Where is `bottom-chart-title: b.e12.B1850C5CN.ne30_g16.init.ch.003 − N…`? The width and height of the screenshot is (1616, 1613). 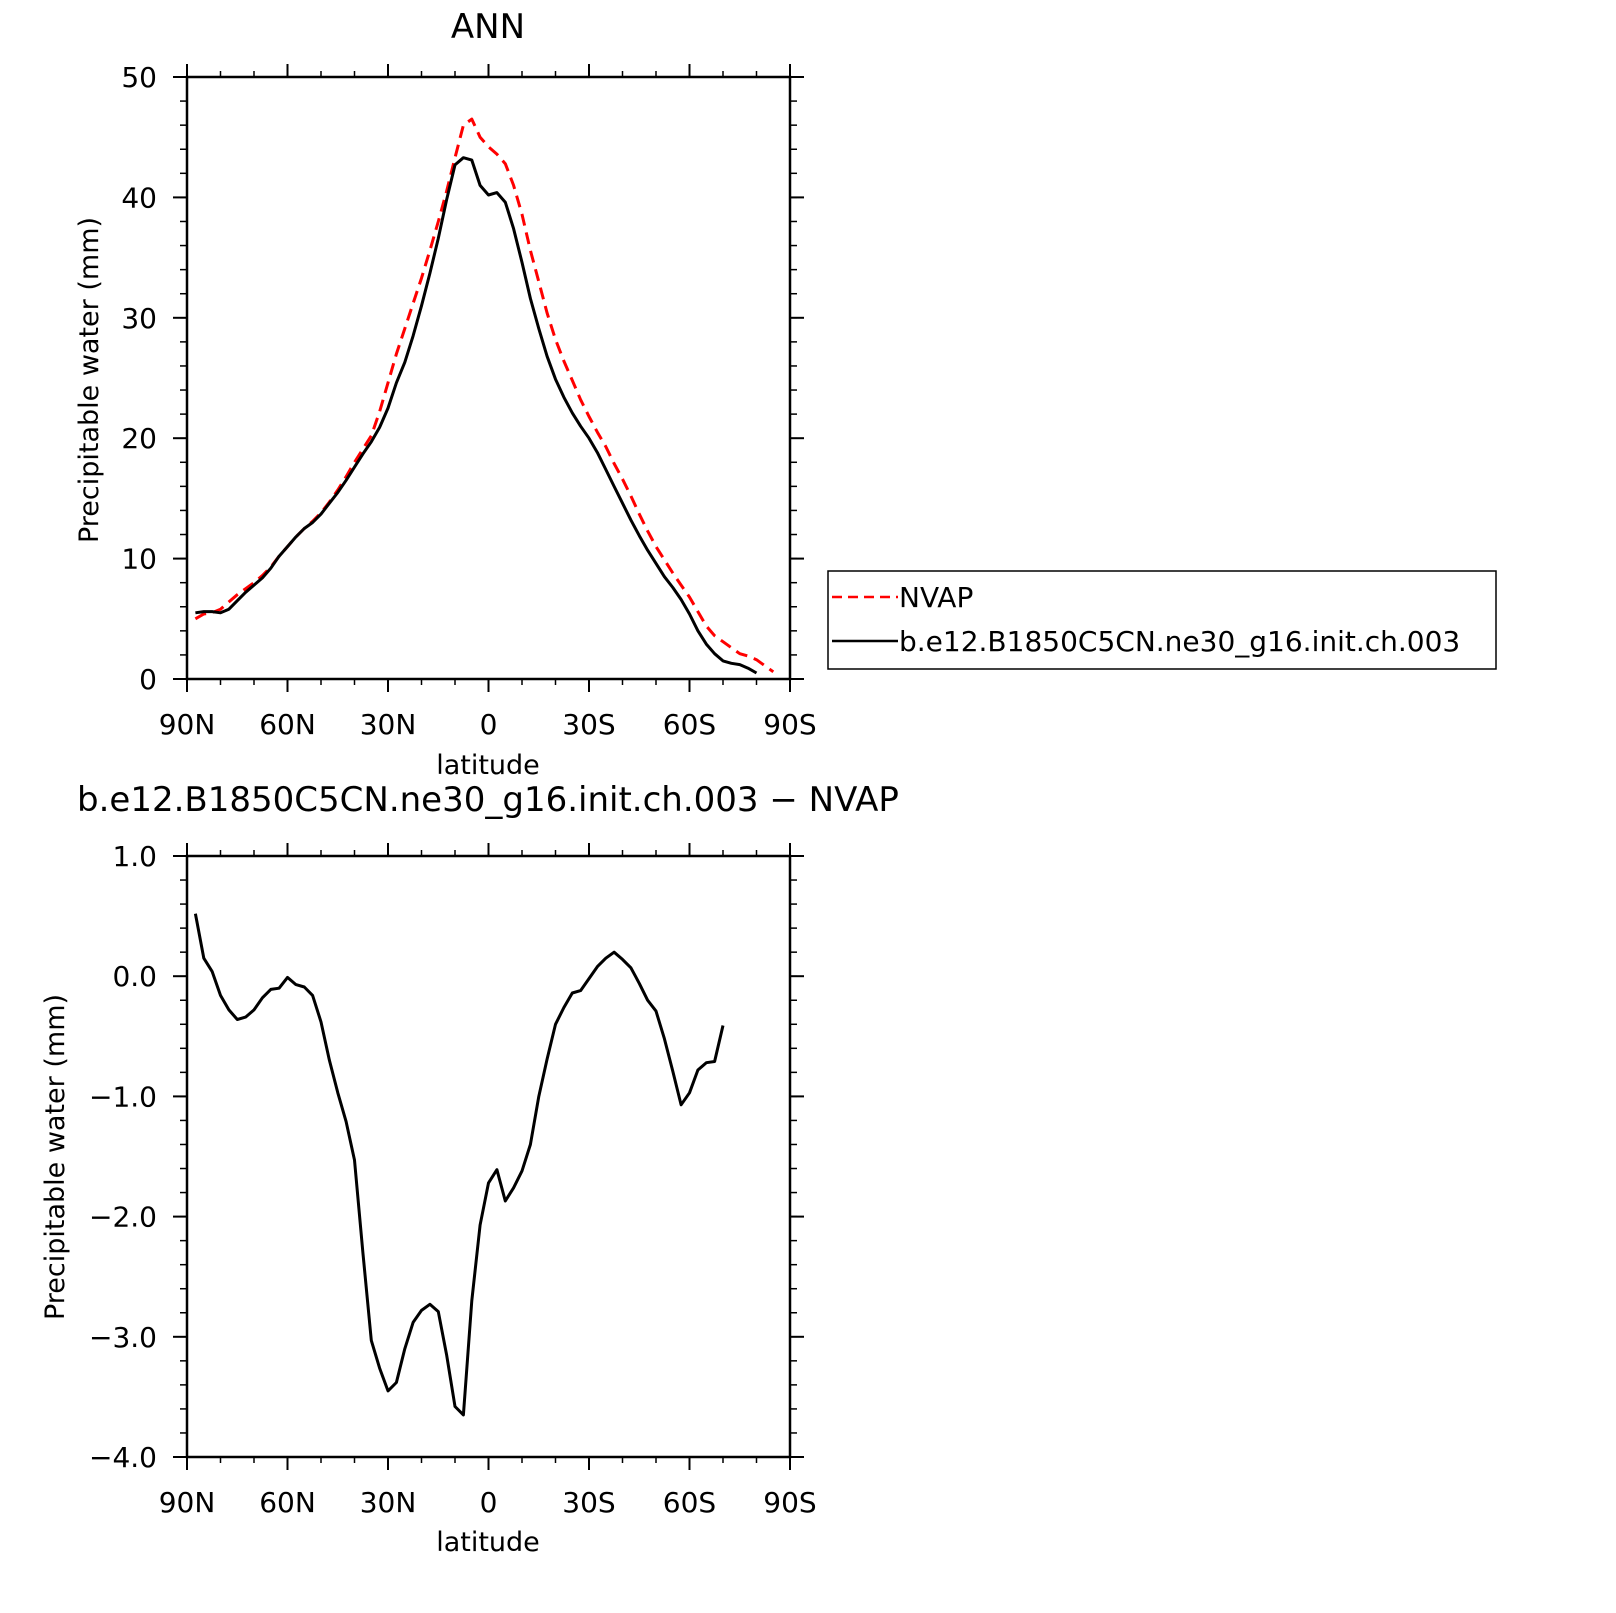
bottom-chart-title: b.e12.B1850C5CN.ne30_g16.init.ch.003 − N… is located at coordinates (488, 800).